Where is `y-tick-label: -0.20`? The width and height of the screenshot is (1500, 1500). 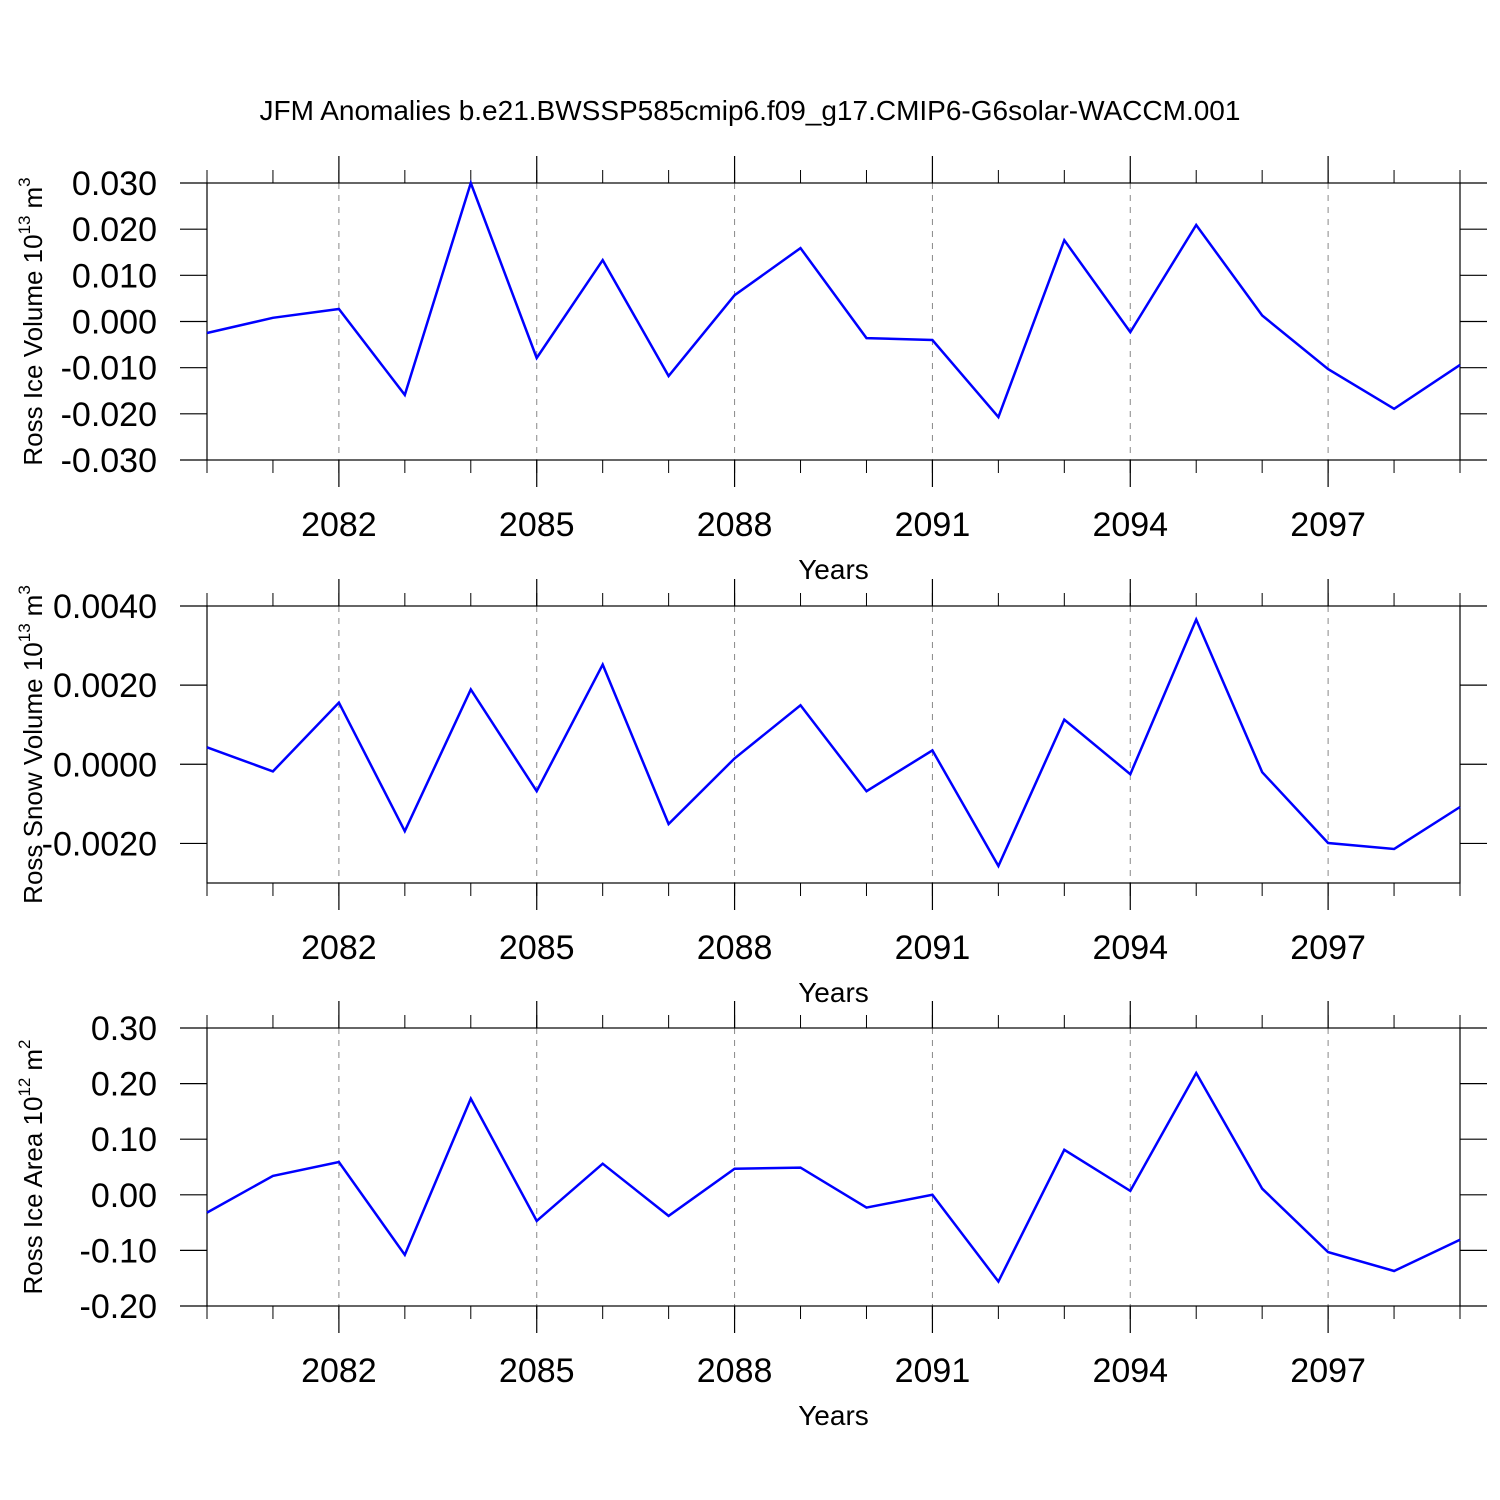
y-tick-label: -0.20 is located at coordinates (119, 1307).